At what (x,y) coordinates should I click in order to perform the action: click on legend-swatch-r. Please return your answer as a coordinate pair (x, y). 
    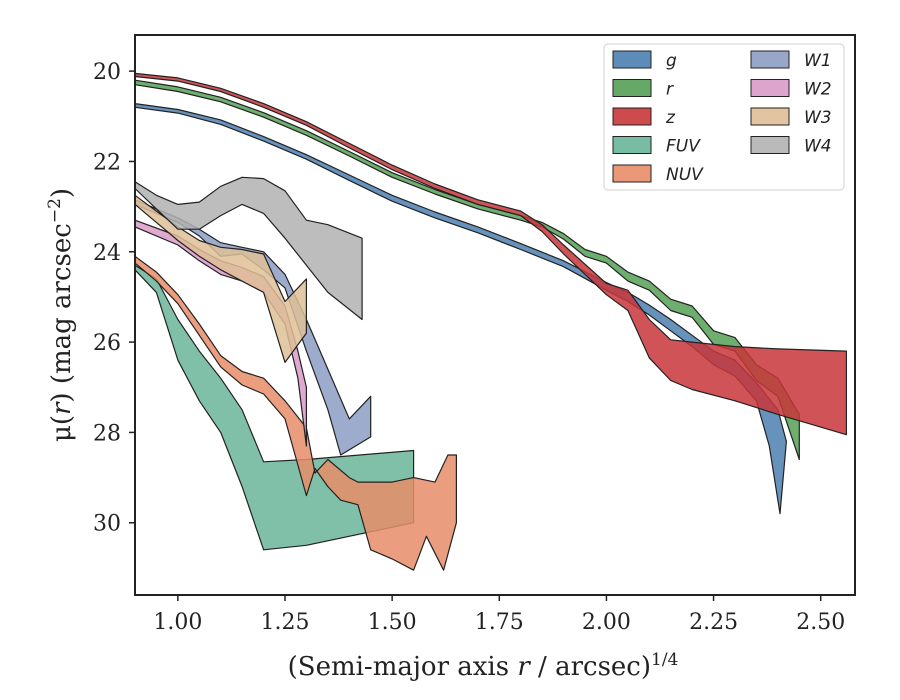
    Looking at the image, I should click on (632, 88).